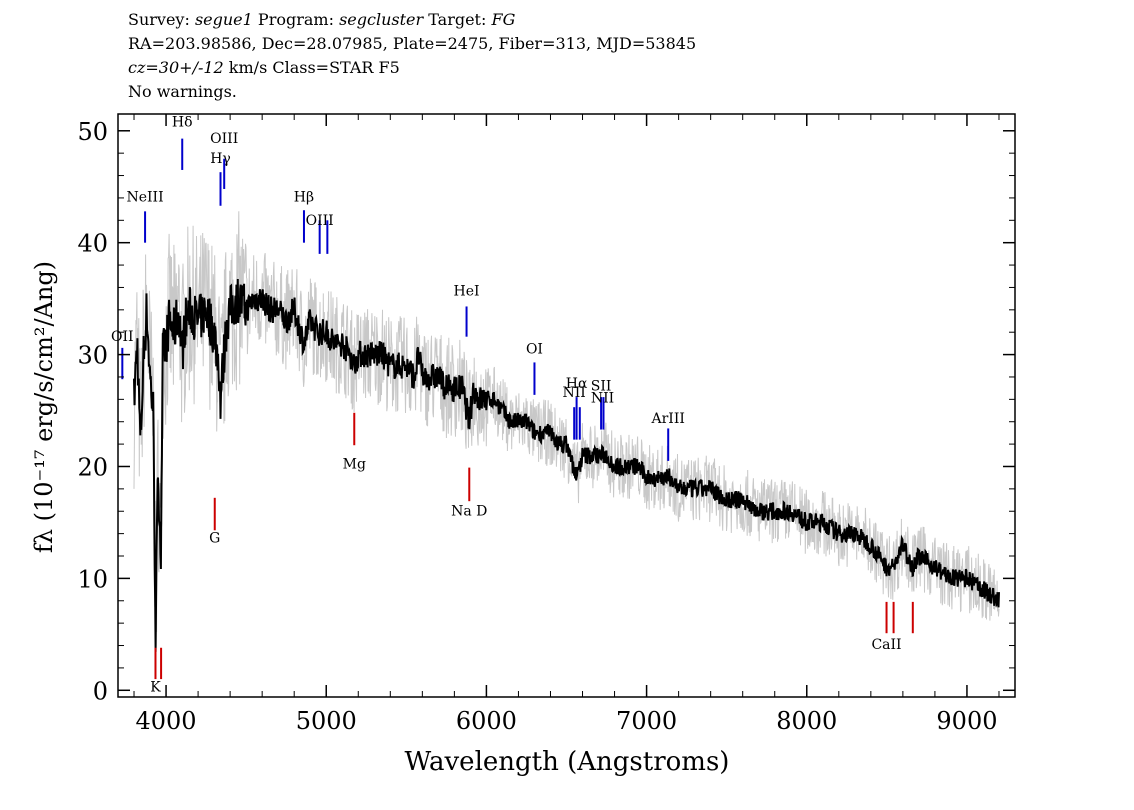  What do you see at coordinates (601, 386) in the screenshot?
I see `line-label-13: SII` at bounding box center [601, 386].